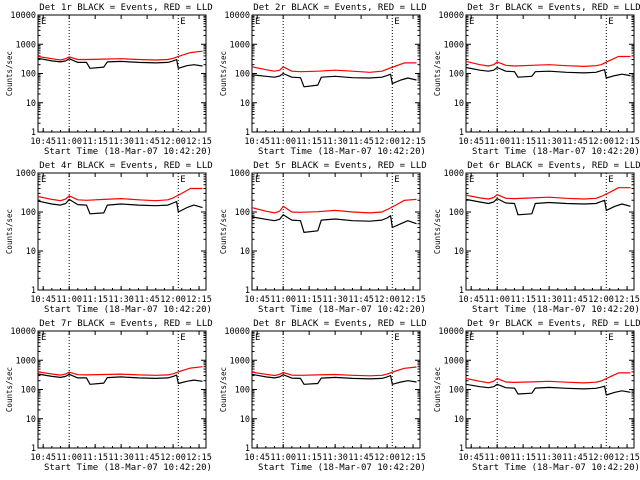 Image resolution: width=640 pixels, height=480 pixels. I want to click on panel-title: Det 8r BLACK = Events, RED = LLD, so click(339, 324).